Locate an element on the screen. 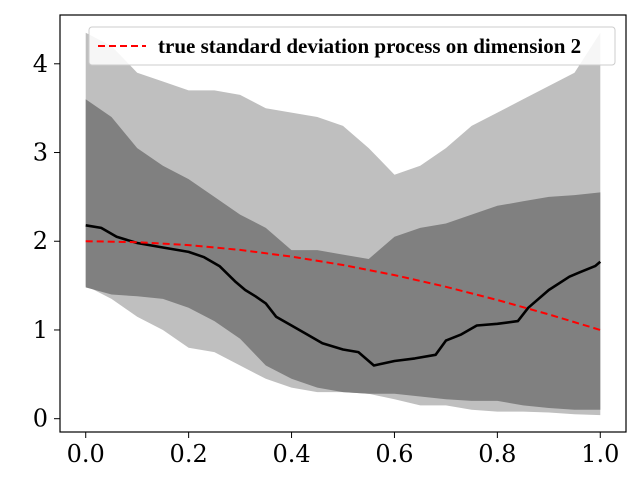  legend-box is located at coordinates (352, 46).